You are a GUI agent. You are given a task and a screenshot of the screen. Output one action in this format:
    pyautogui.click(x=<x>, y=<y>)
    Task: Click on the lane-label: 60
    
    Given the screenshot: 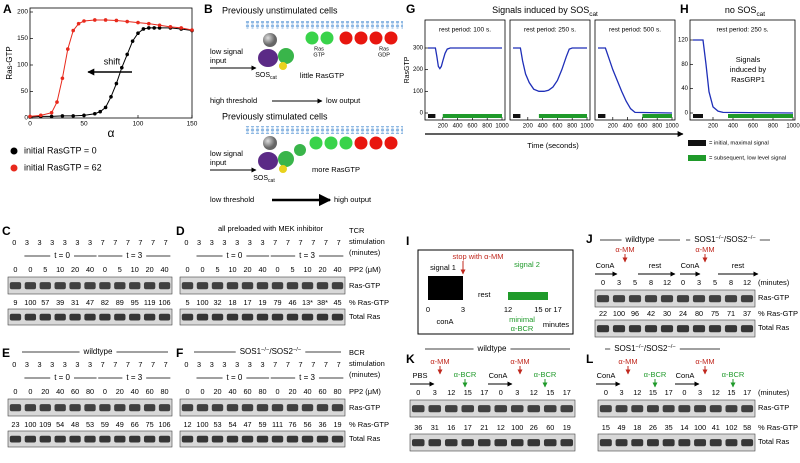 What is the action you would take?
    pyautogui.click(x=550, y=427)
    